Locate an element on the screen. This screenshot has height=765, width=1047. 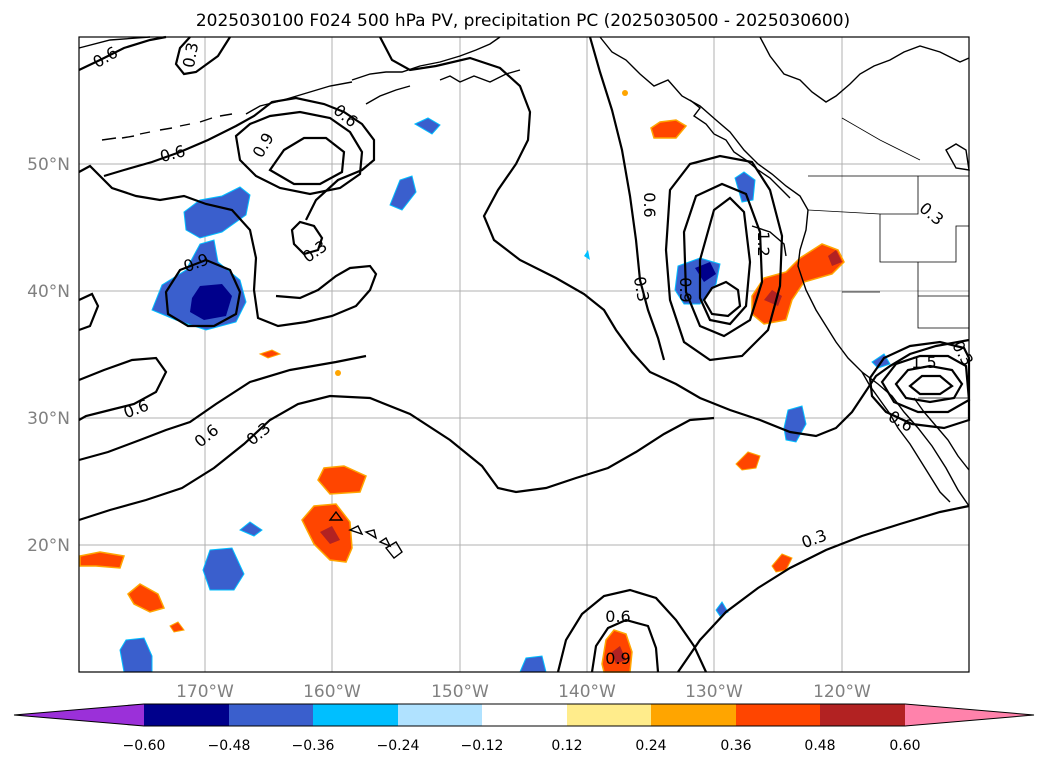
political-borders is located at coordinates (888, 258).